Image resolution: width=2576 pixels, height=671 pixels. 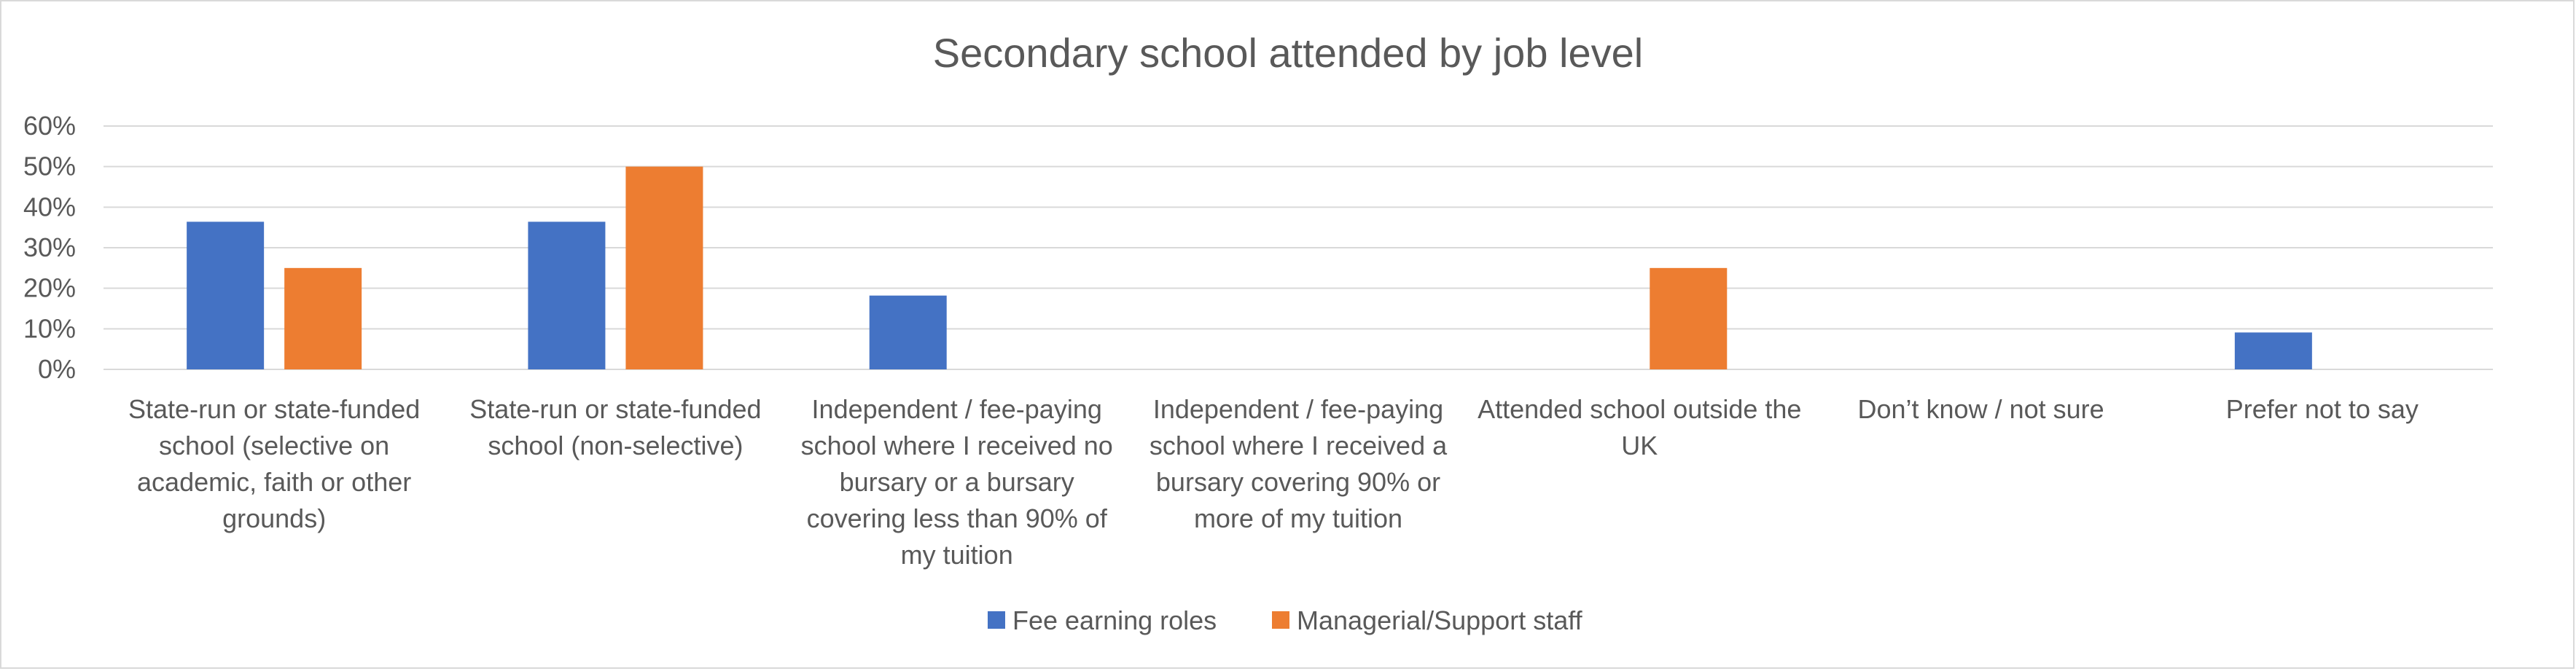 I want to click on category-label: Prefer not to say, so click(x=2322, y=409).